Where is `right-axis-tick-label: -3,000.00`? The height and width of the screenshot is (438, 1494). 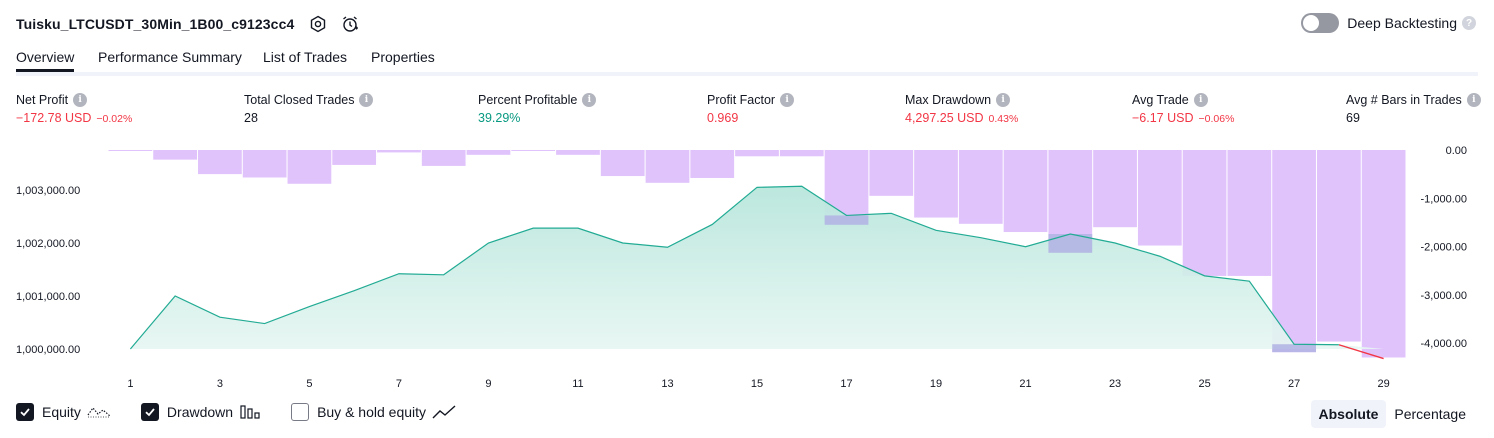
right-axis-tick-label: -3,000.00 is located at coordinates (1444, 296).